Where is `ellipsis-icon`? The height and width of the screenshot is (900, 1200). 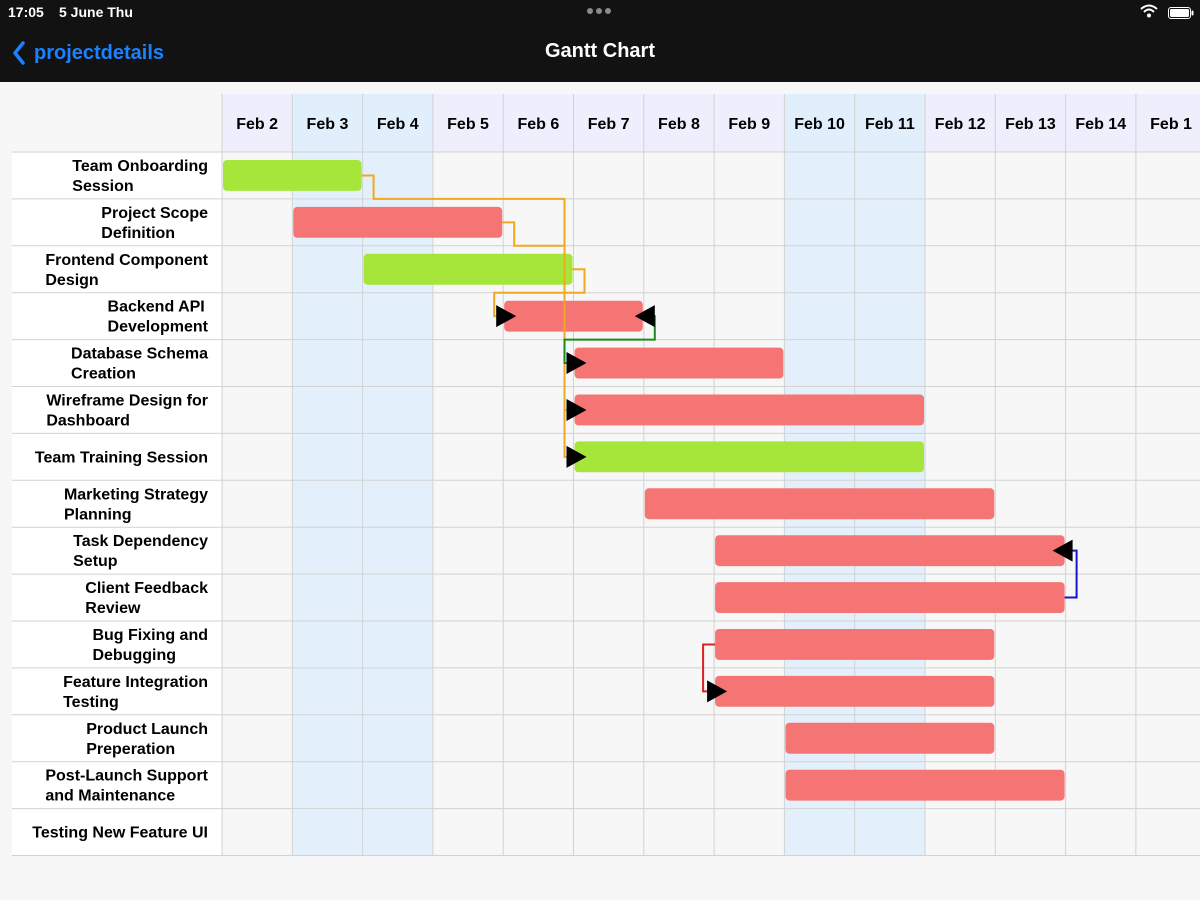
ellipsis-icon is located at coordinates (601, 12).